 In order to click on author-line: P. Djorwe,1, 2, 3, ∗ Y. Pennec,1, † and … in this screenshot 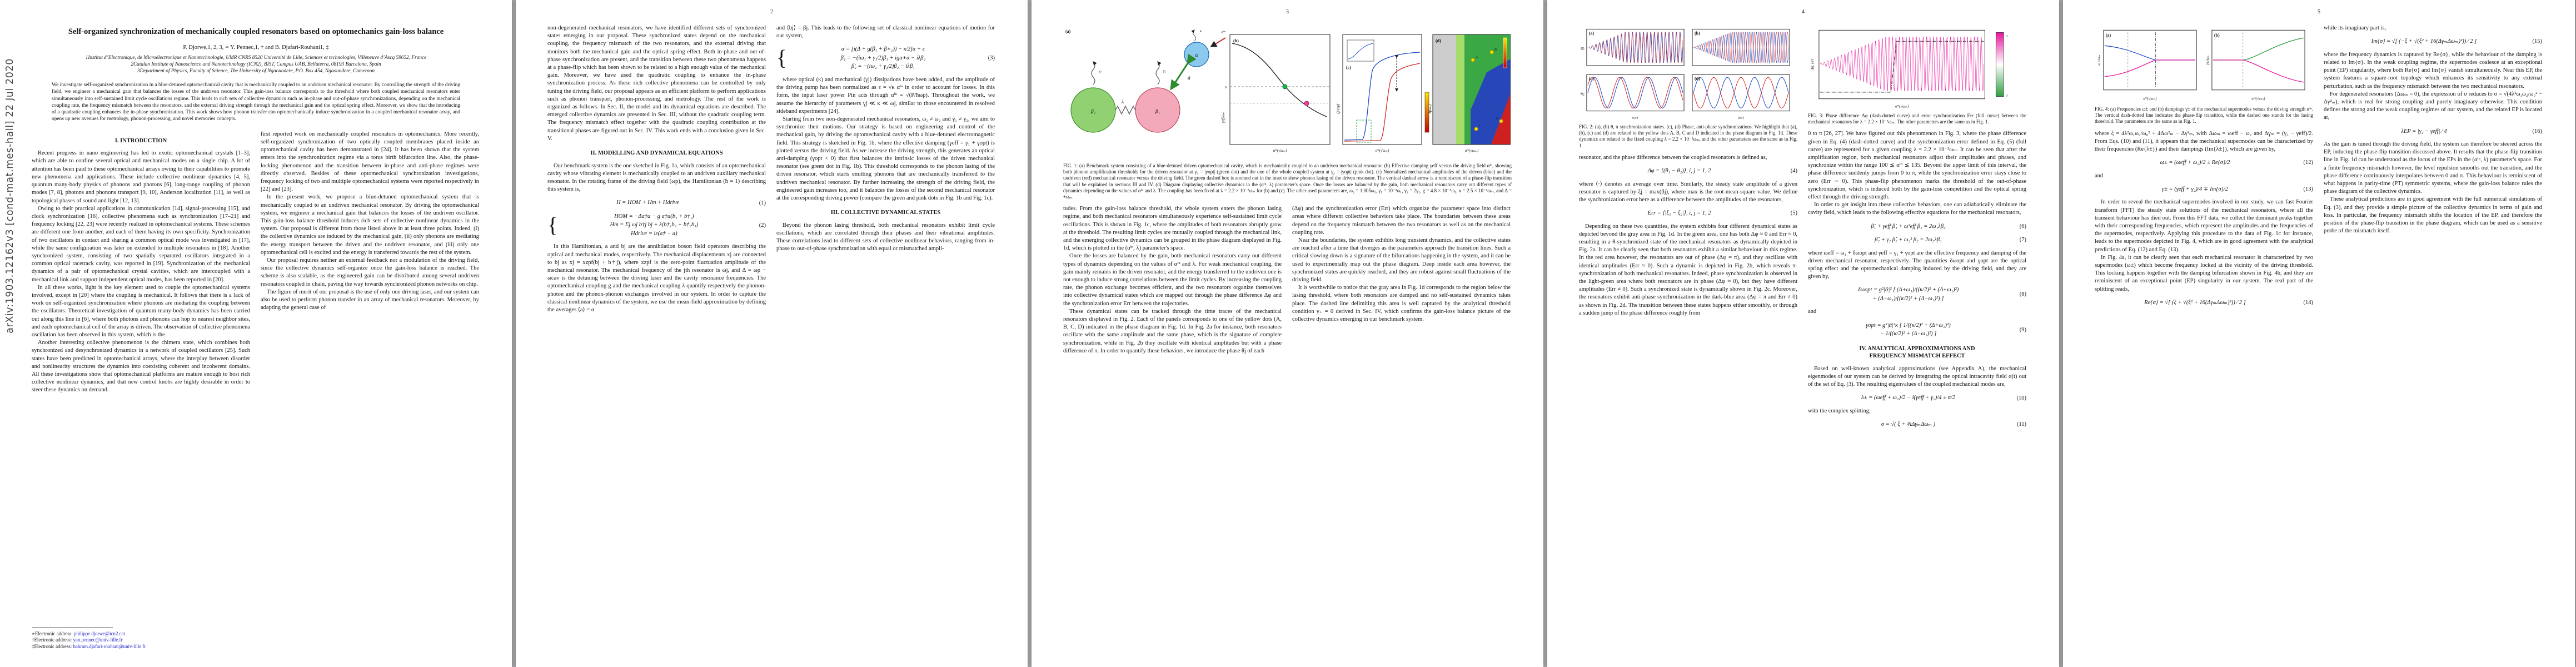, I will do `click(256, 47)`.